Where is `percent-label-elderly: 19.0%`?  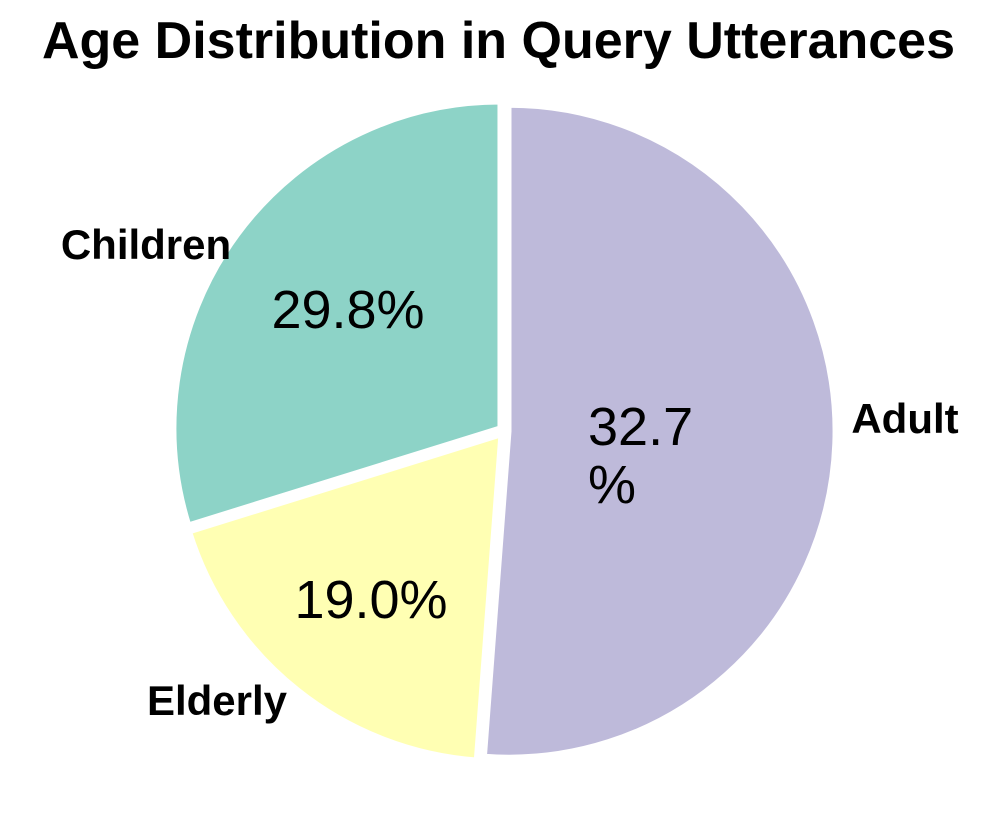 percent-label-elderly: 19.0% is located at coordinates (371, 599).